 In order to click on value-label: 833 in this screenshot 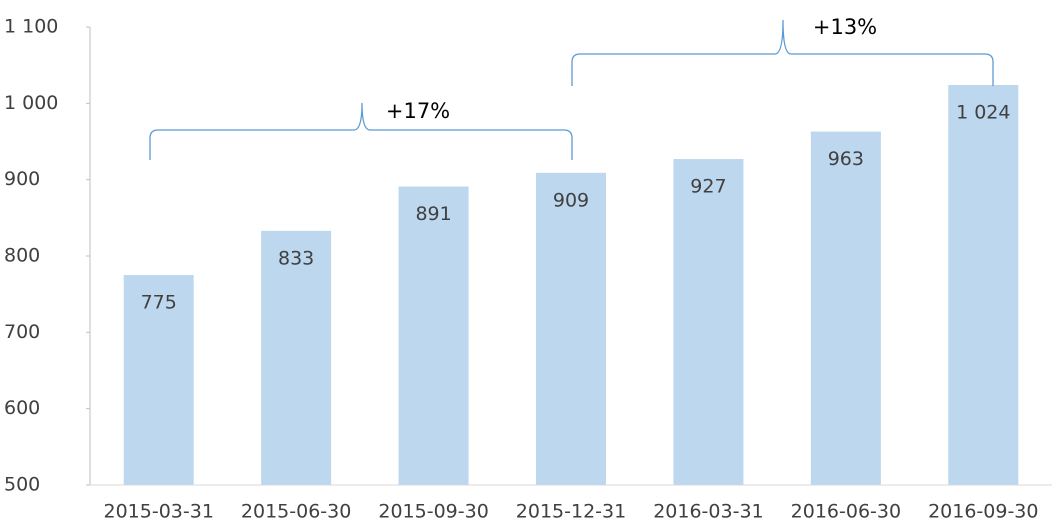, I will do `click(296, 258)`.